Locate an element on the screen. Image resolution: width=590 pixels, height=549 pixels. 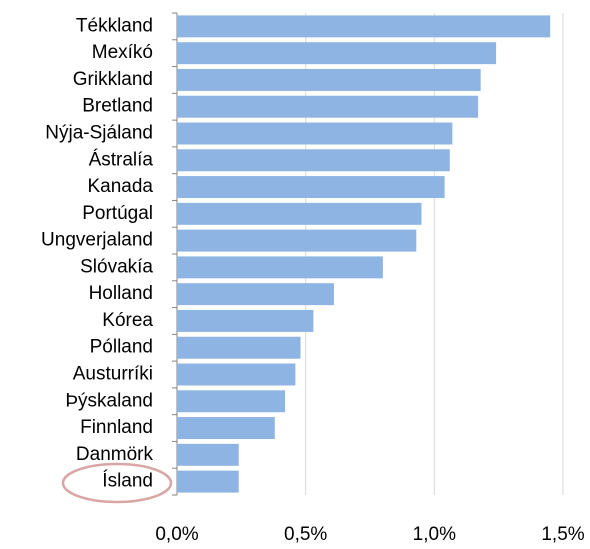
y-tick-label: Nýja-Sjáland is located at coordinates (99, 133).